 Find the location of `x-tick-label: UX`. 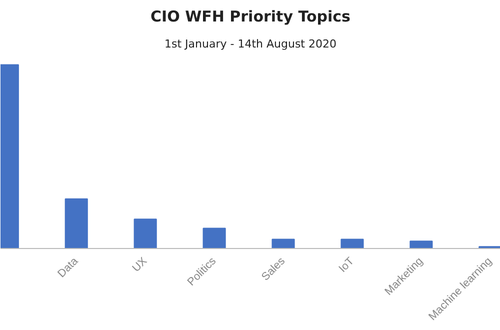

x-tick-label: UX is located at coordinates (140, 264).